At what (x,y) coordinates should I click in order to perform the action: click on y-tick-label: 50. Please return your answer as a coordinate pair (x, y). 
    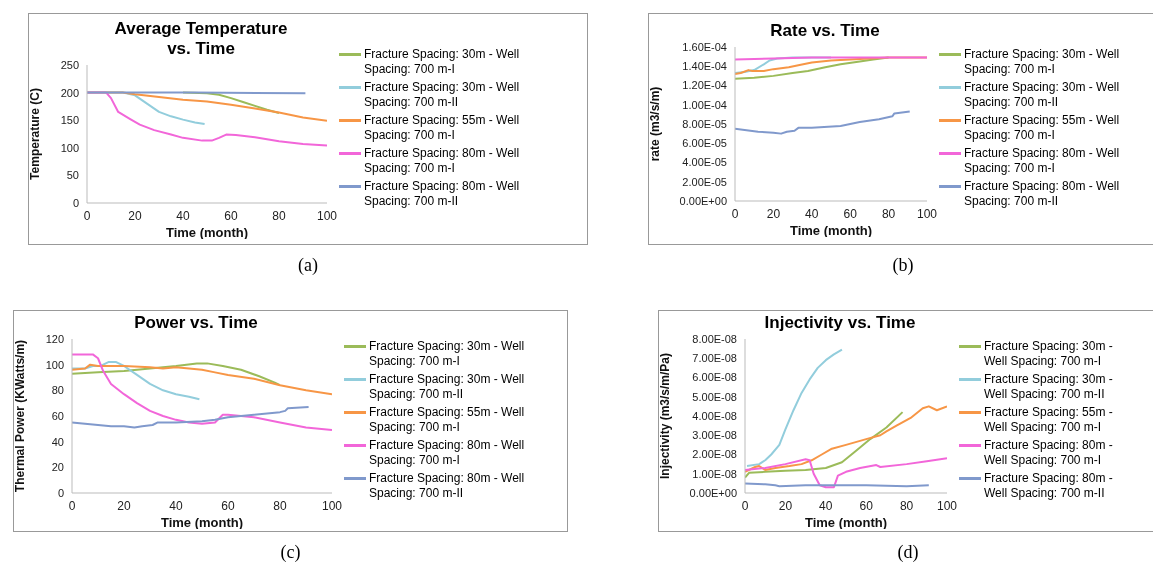
    Looking at the image, I should click on (72, 175).